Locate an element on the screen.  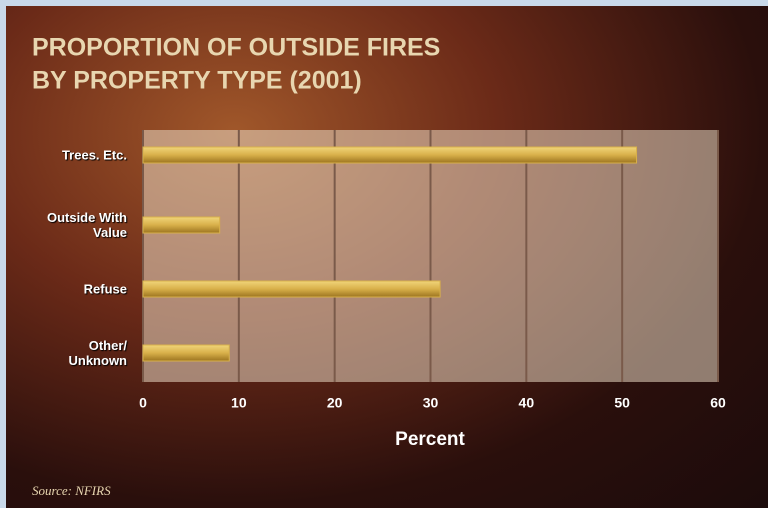
y-tick-label: Refuse is located at coordinates (105, 289).